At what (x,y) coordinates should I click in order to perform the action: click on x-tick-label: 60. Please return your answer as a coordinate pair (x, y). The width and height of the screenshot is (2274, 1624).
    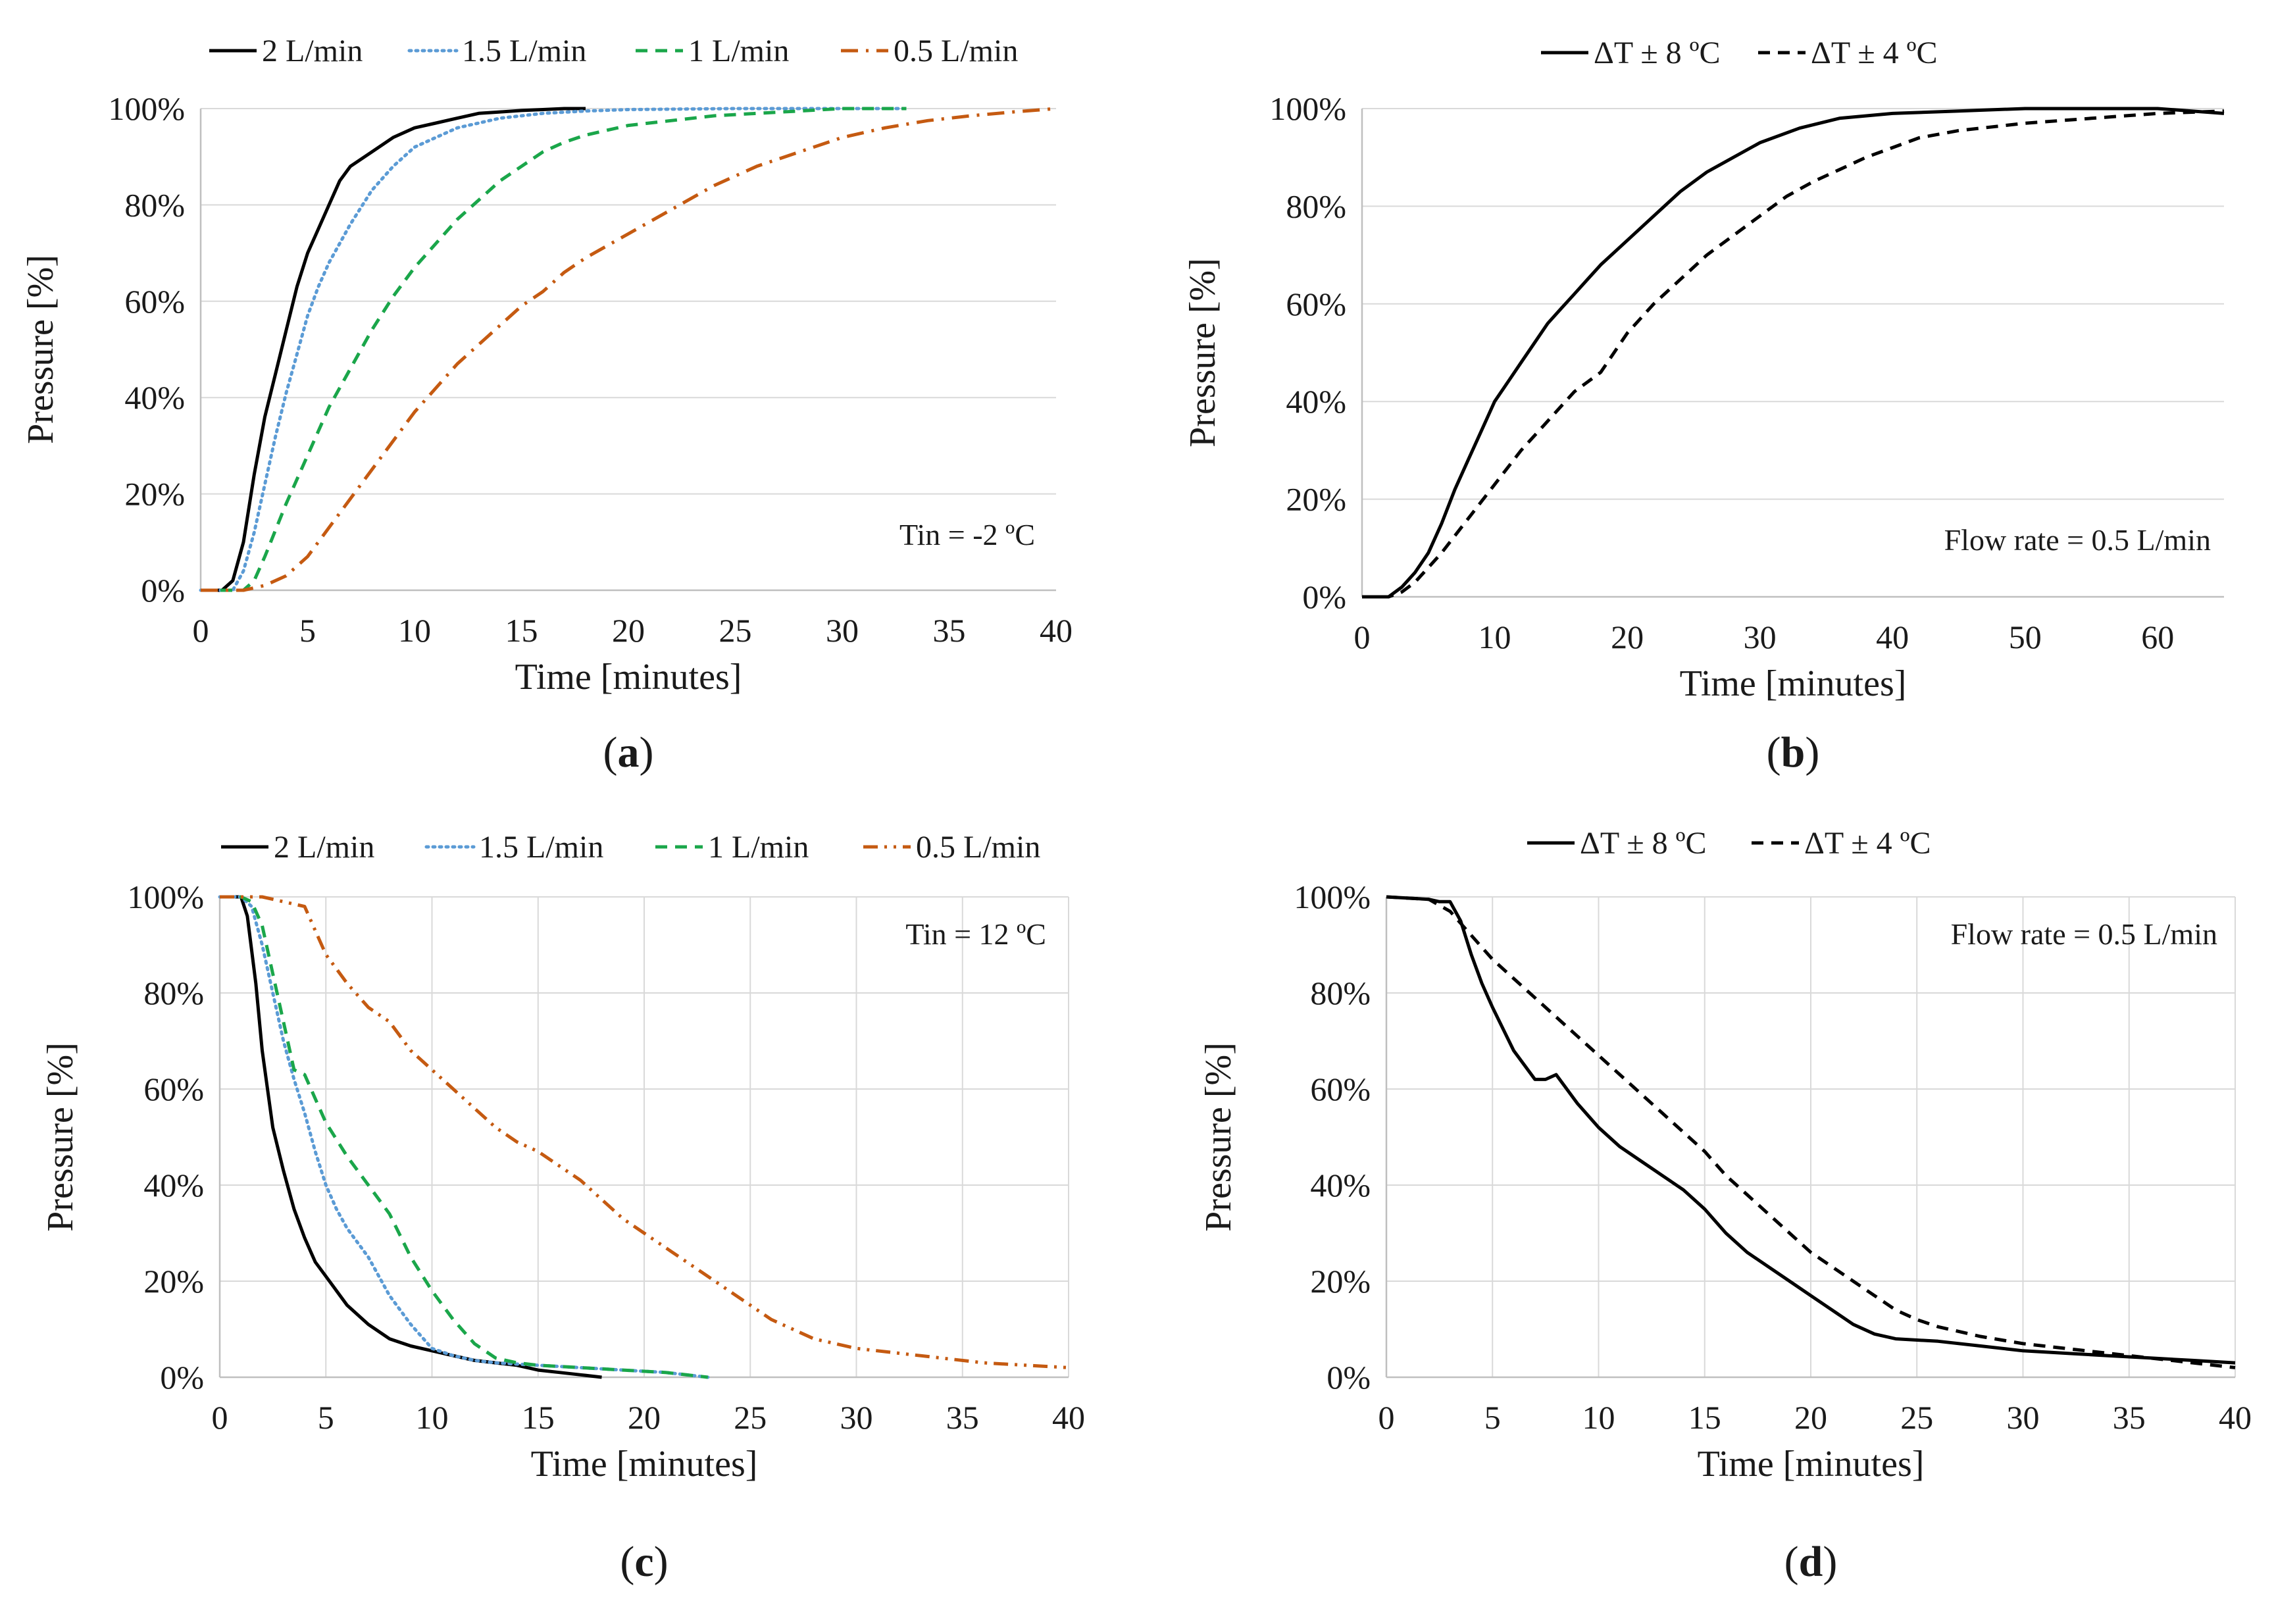
    Looking at the image, I should click on (2157, 637).